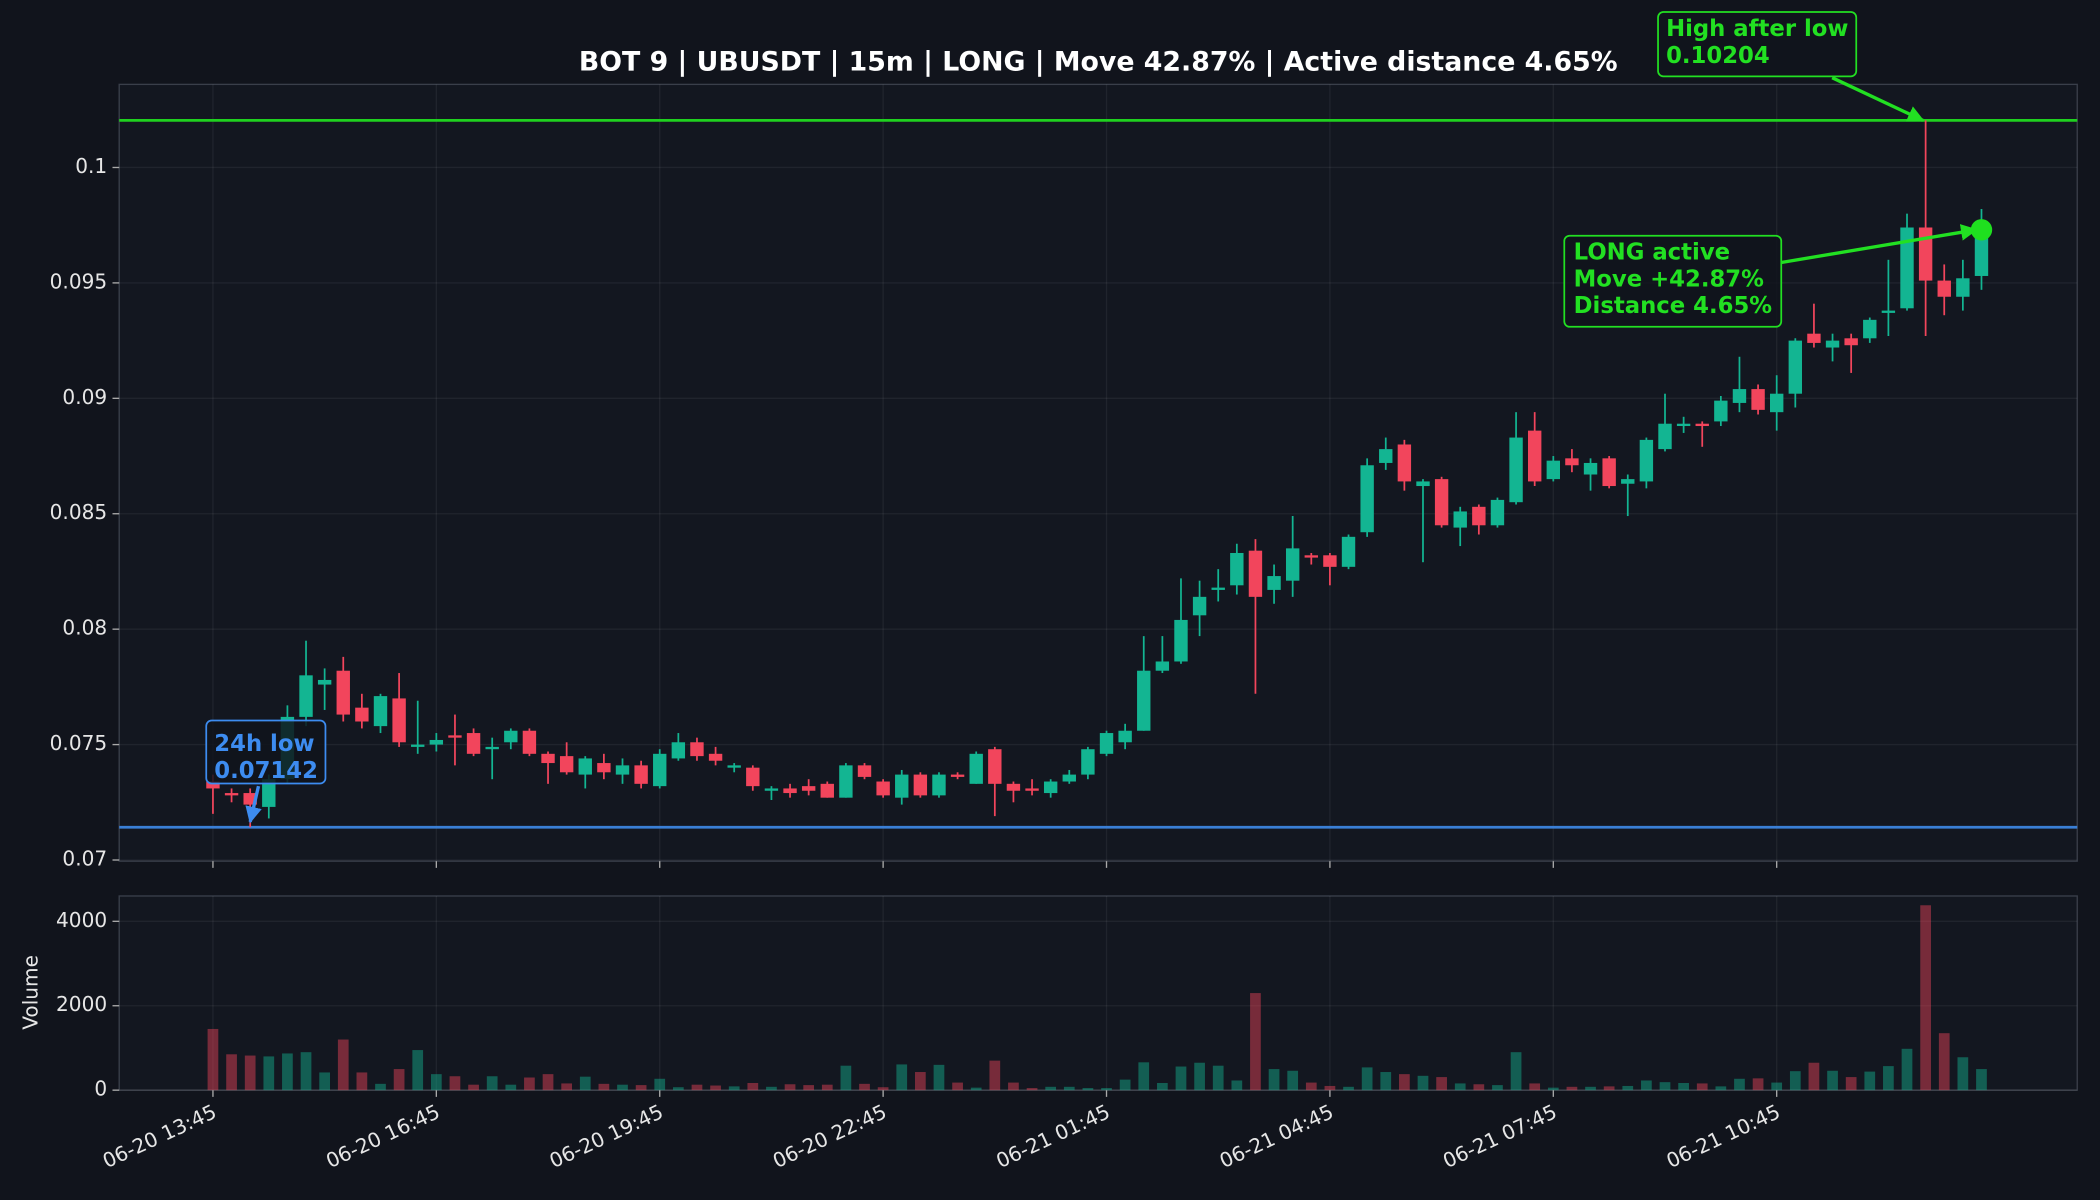 The height and width of the screenshot is (1200, 2100). What do you see at coordinates (266, 771) in the screenshot?
I see `annotation-text: 0.07142` at bounding box center [266, 771].